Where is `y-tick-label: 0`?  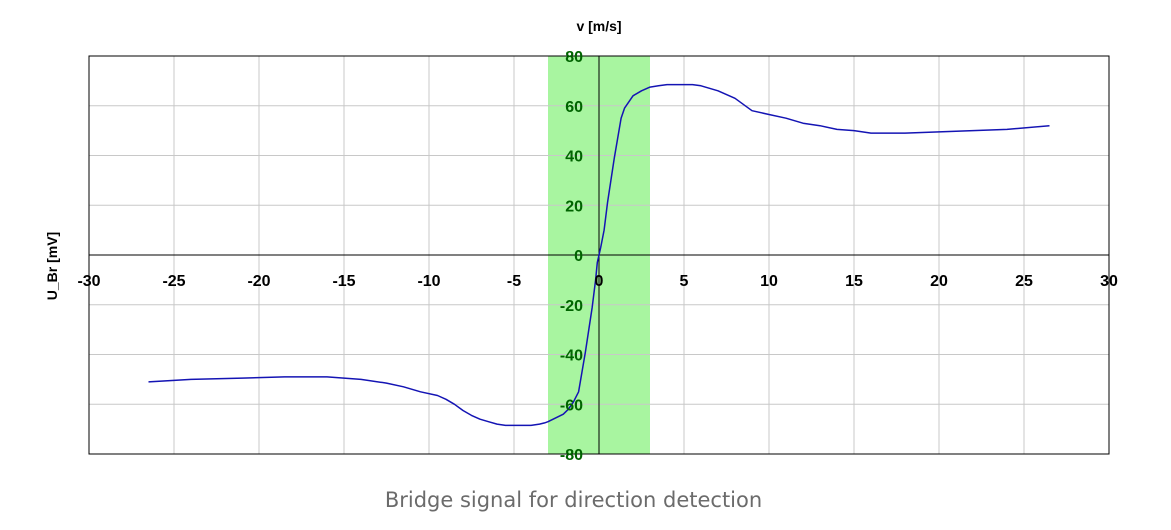 y-tick-label: 0 is located at coordinates (578, 256).